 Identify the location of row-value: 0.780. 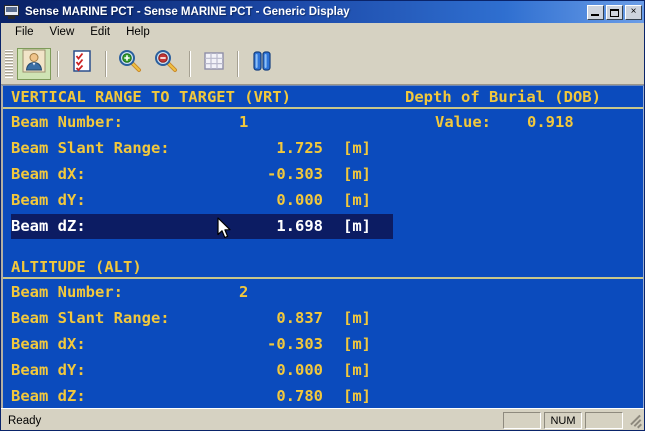
(299, 396).